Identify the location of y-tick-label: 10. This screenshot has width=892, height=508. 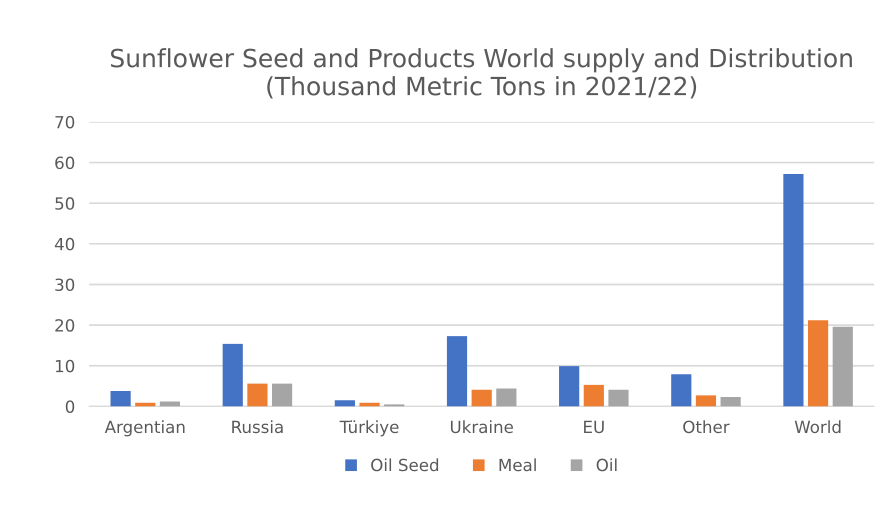
(65, 366).